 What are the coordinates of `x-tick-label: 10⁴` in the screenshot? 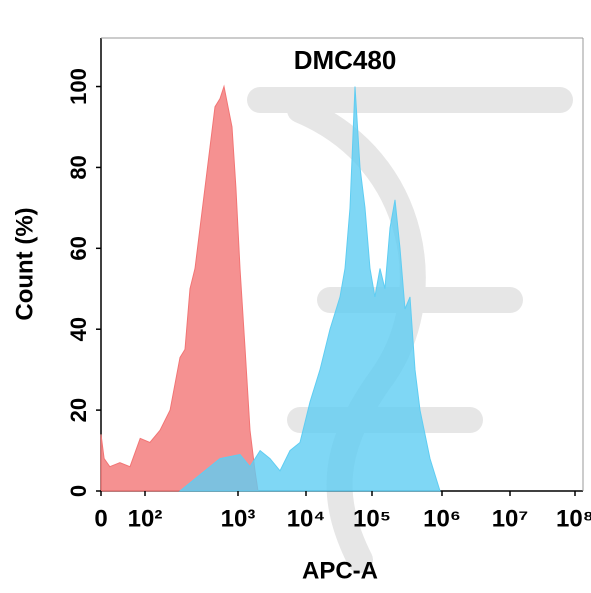 It's located at (306, 518).